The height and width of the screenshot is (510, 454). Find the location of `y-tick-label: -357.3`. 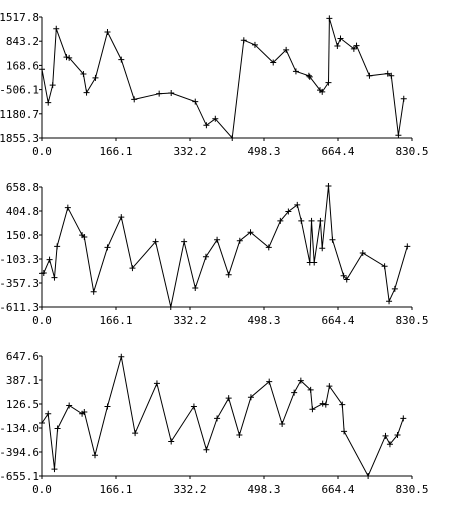

y-tick-label: -357.3 is located at coordinates (19, 283).